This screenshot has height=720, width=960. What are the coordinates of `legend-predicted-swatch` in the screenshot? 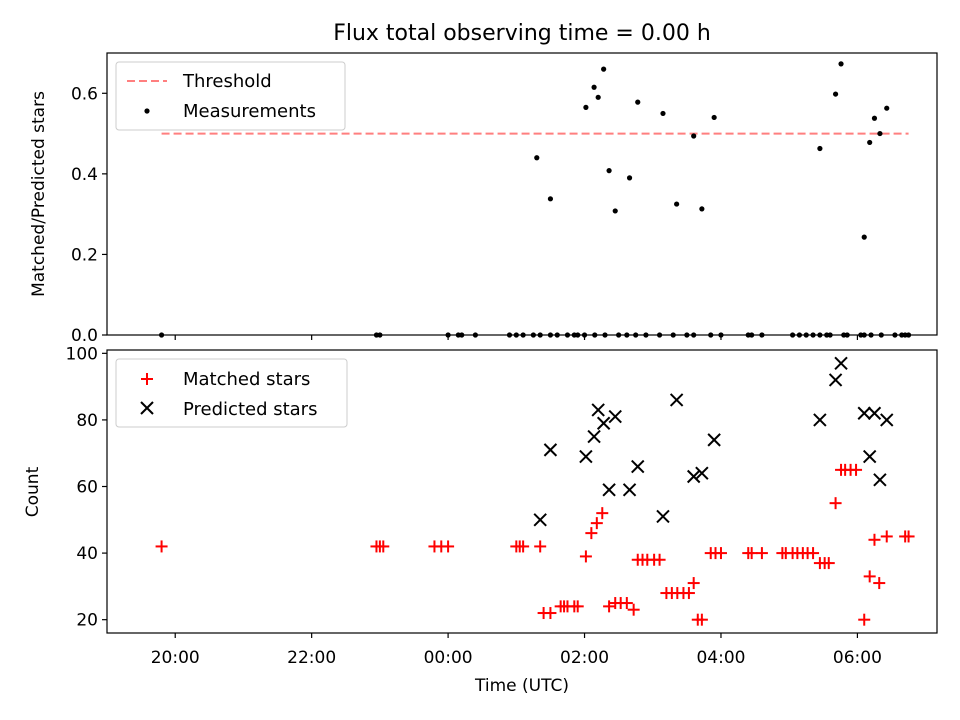 It's located at (147, 408).